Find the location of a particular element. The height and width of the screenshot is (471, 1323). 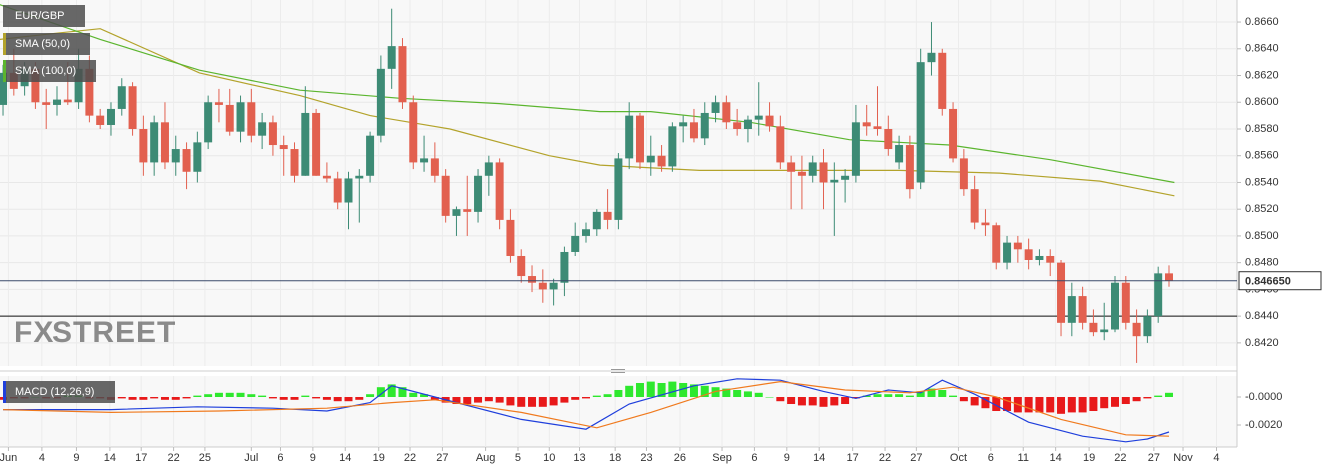

x-tick-label: Jul is located at coordinates (251, 458).